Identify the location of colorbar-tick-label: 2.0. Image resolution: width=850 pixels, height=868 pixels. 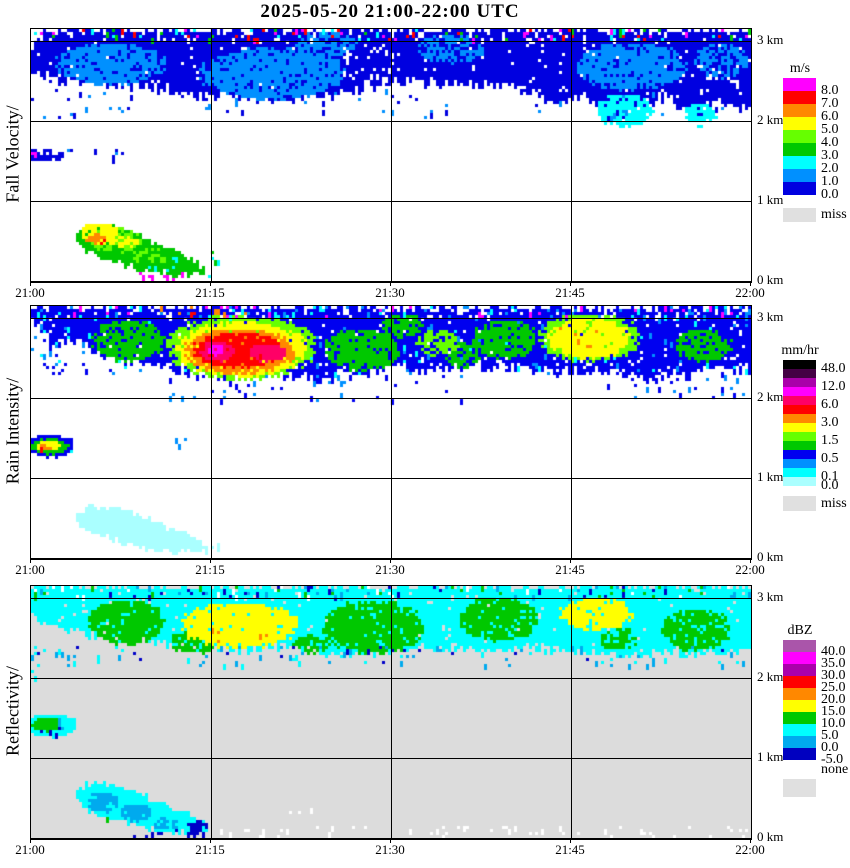
(830, 168).